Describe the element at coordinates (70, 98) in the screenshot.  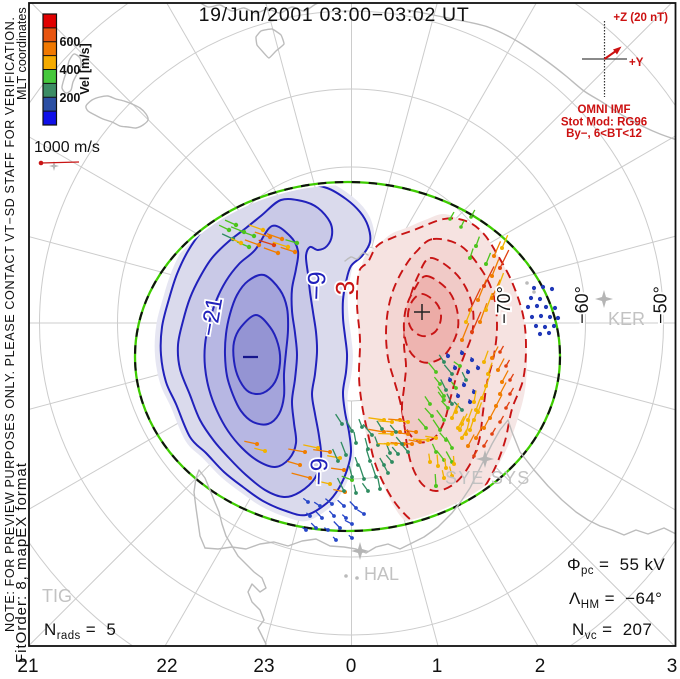
I see `svg-text: 200` at that location.